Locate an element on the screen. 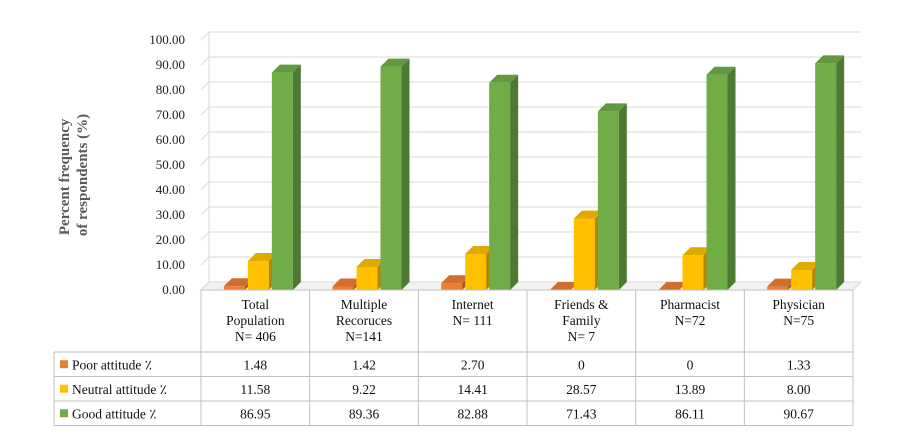 Image resolution: width=922 pixels, height=436 pixels. data-label: 86.95 is located at coordinates (255, 413).